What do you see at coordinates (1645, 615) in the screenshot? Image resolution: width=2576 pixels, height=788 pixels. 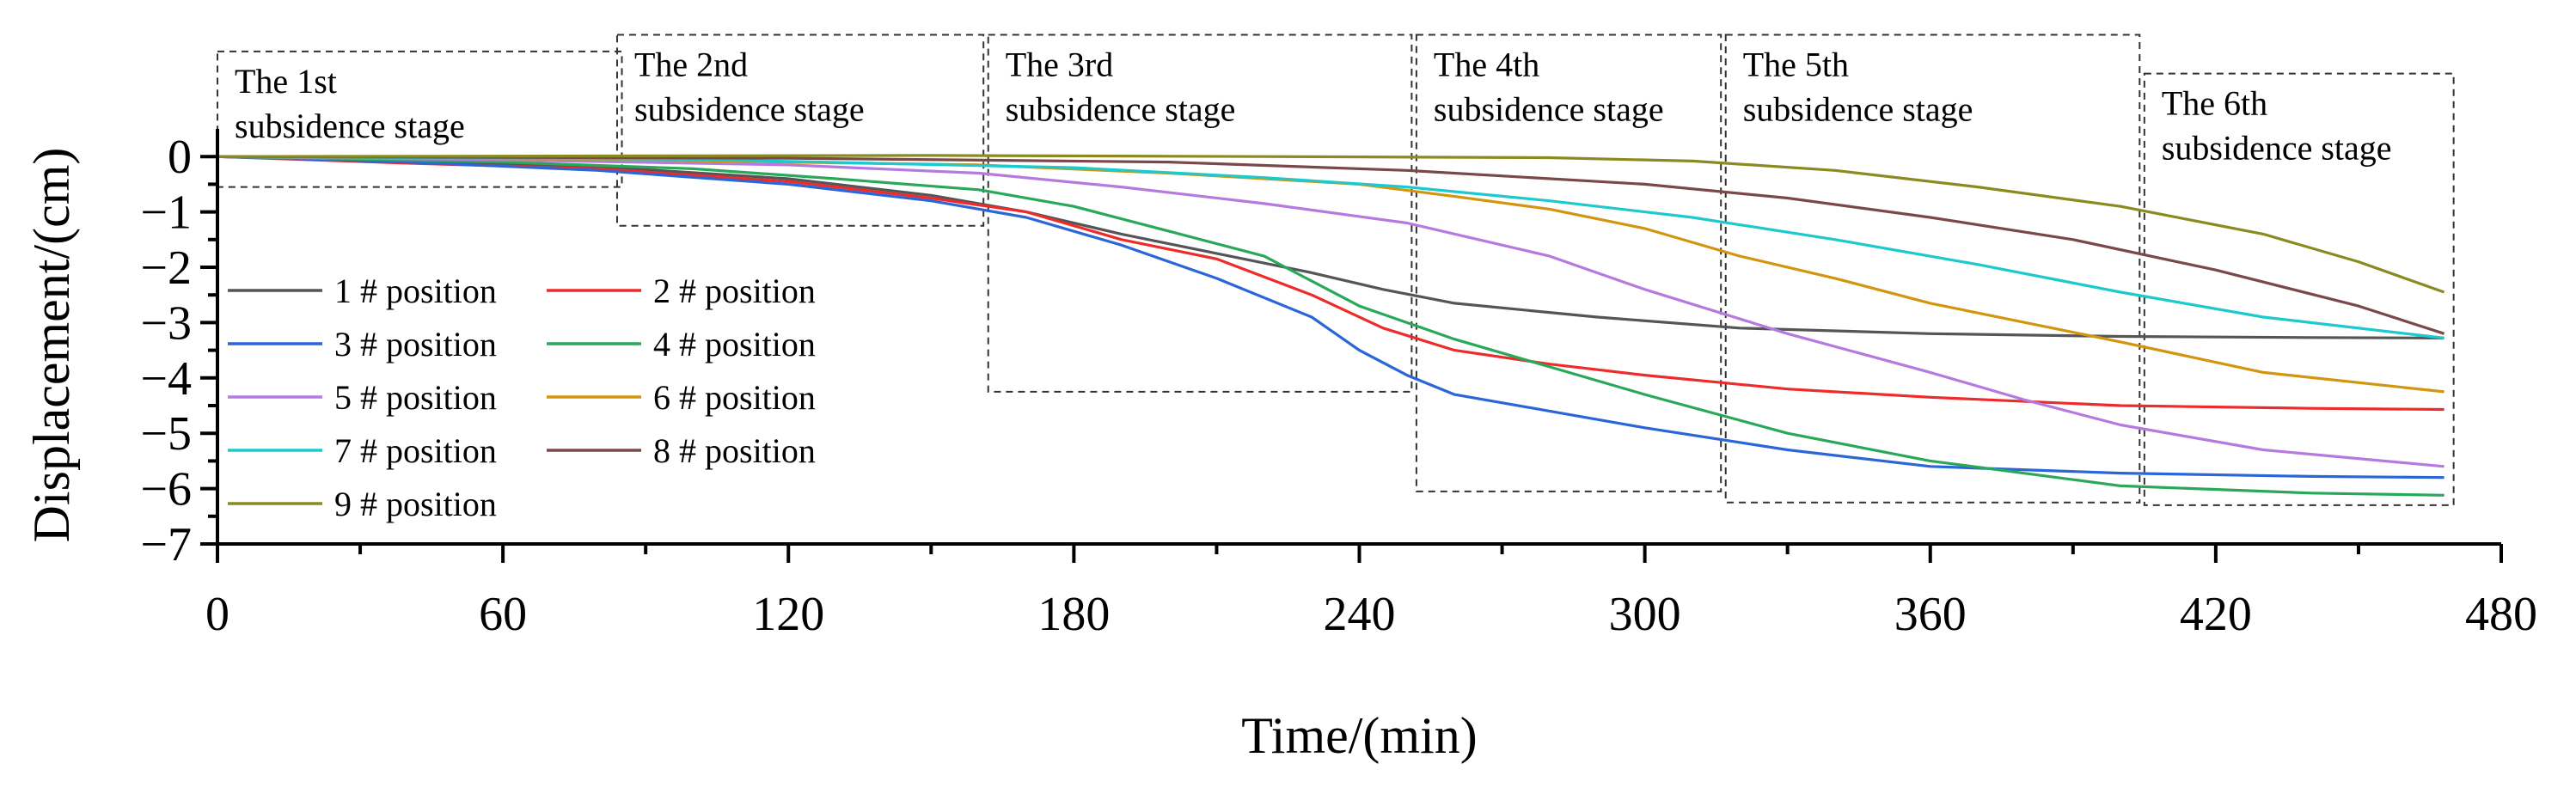 I see `x-tick-label: 300` at bounding box center [1645, 615].